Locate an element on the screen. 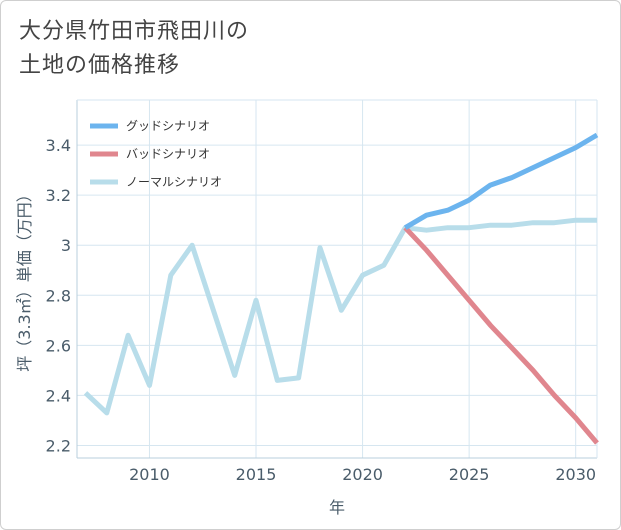  y-tick-label-6: 3.4 is located at coordinates (58, 145).